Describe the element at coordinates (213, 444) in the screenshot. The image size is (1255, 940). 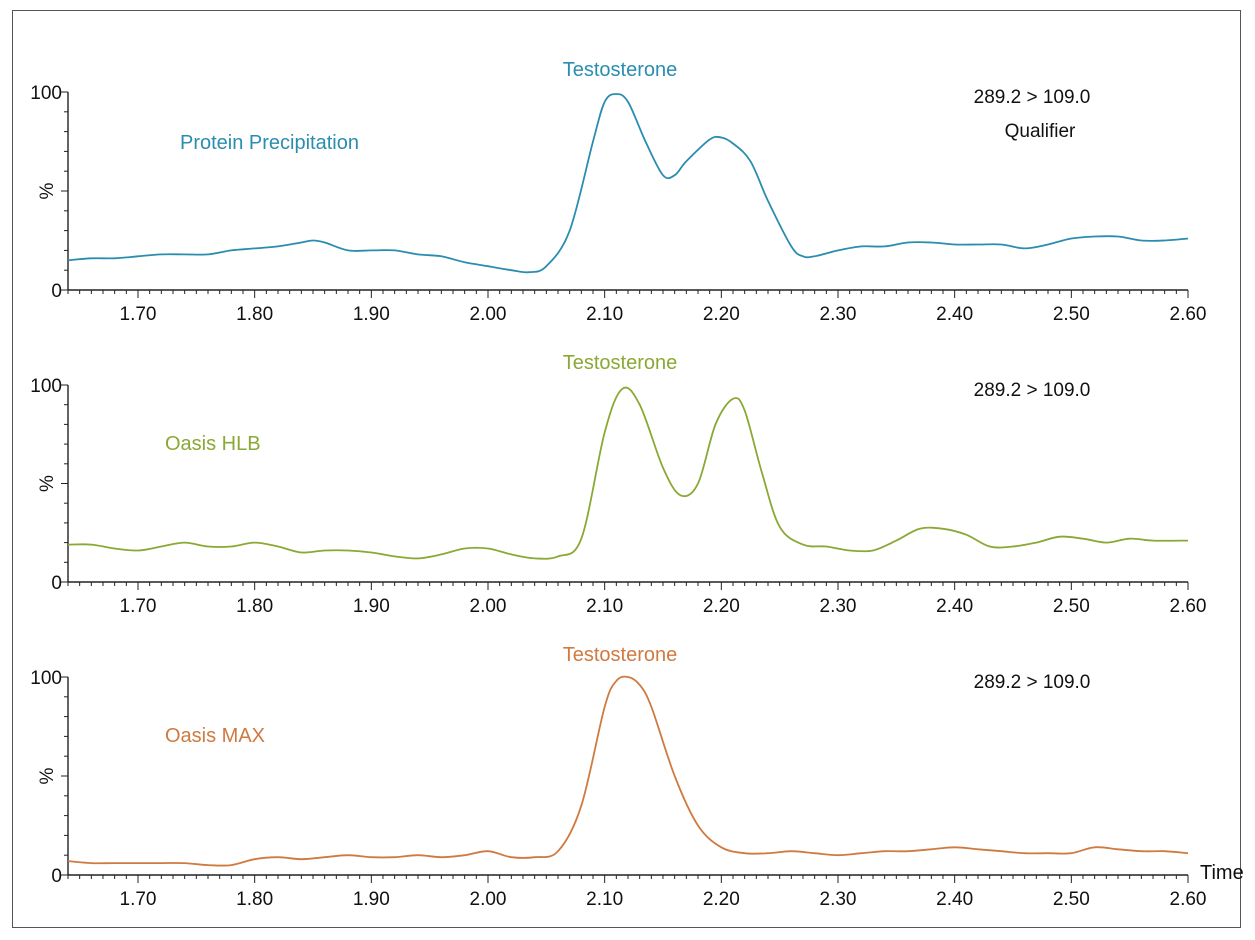
I see `method-label: Oasis HLB` at that location.